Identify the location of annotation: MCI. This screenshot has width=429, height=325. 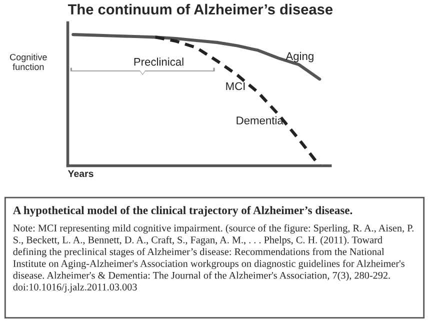
(235, 86).